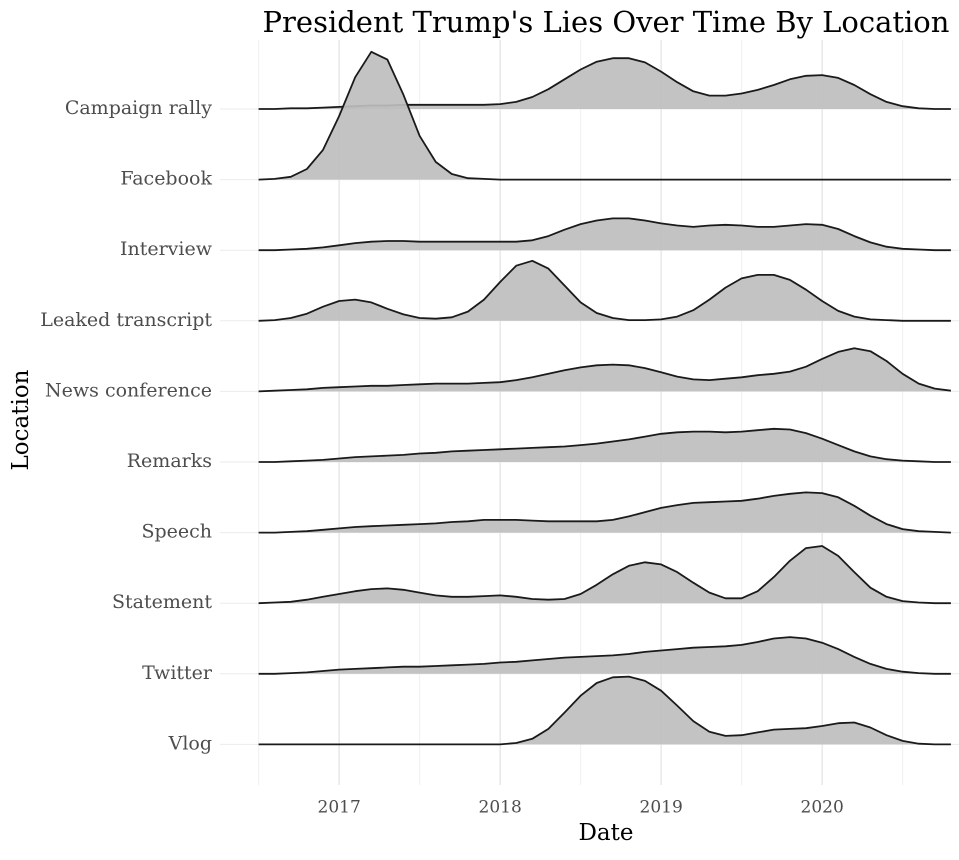 The image size is (959, 860). I want to click on category-label: Interview, so click(166, 249).